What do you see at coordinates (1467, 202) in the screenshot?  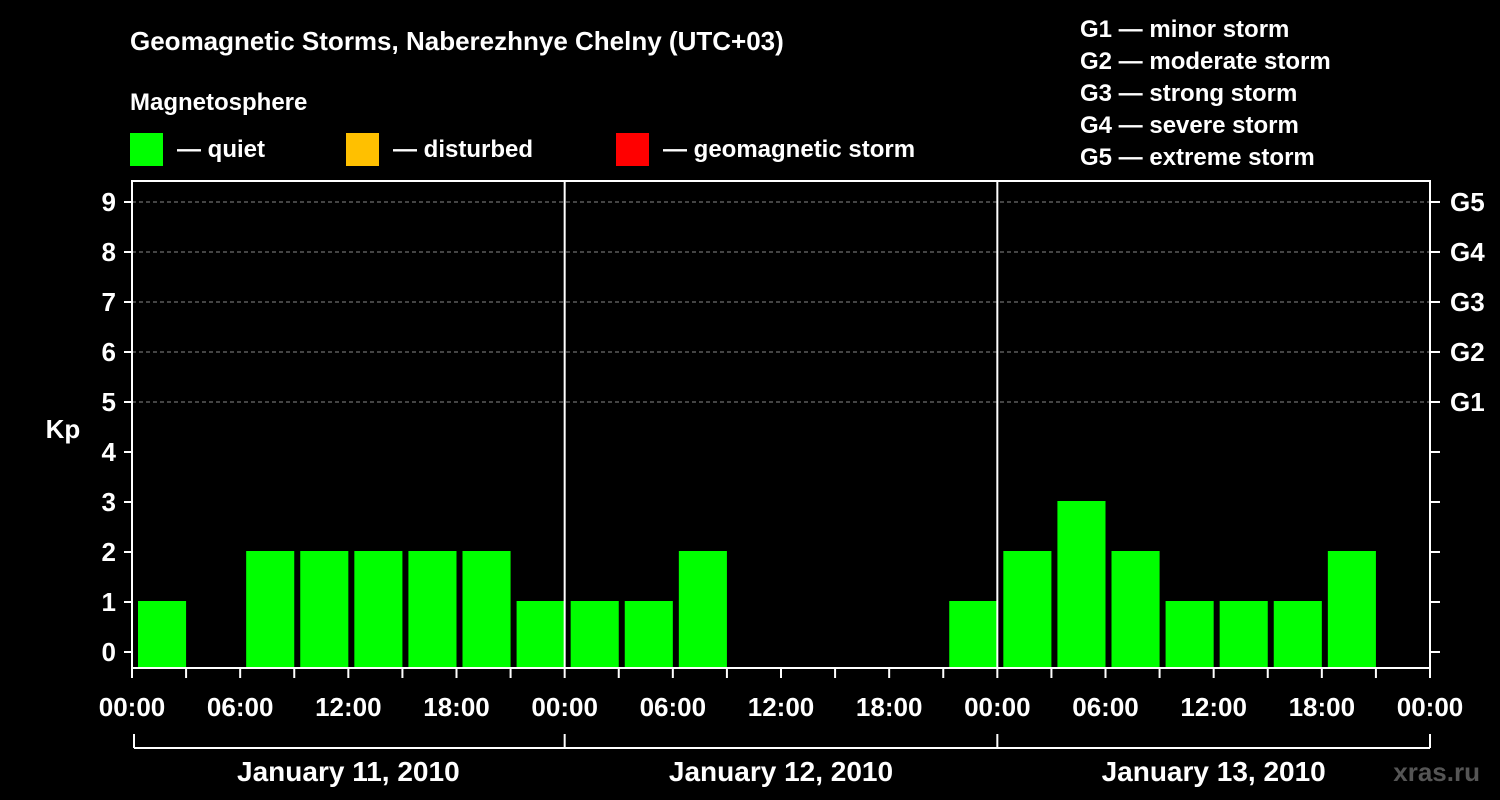 I see `g-scale-label: G5` at bounding box center [1467, 202].